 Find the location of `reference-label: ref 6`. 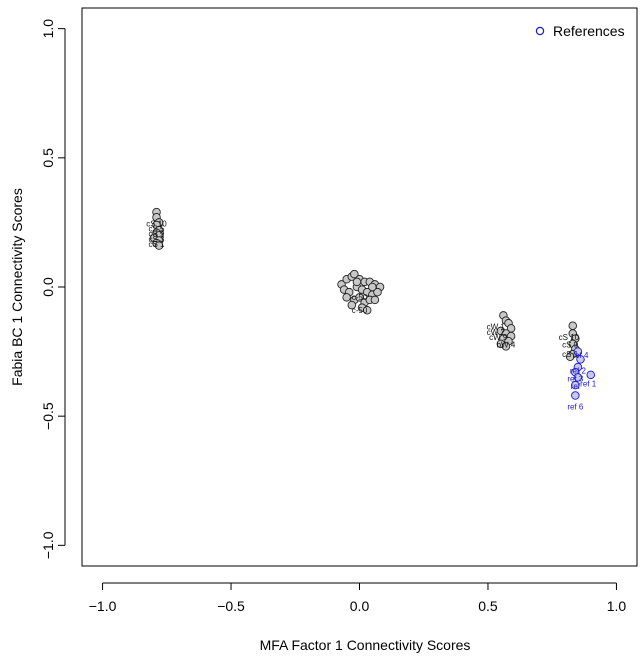

reference-label: ref 6 is located at coordinates (575, 407).